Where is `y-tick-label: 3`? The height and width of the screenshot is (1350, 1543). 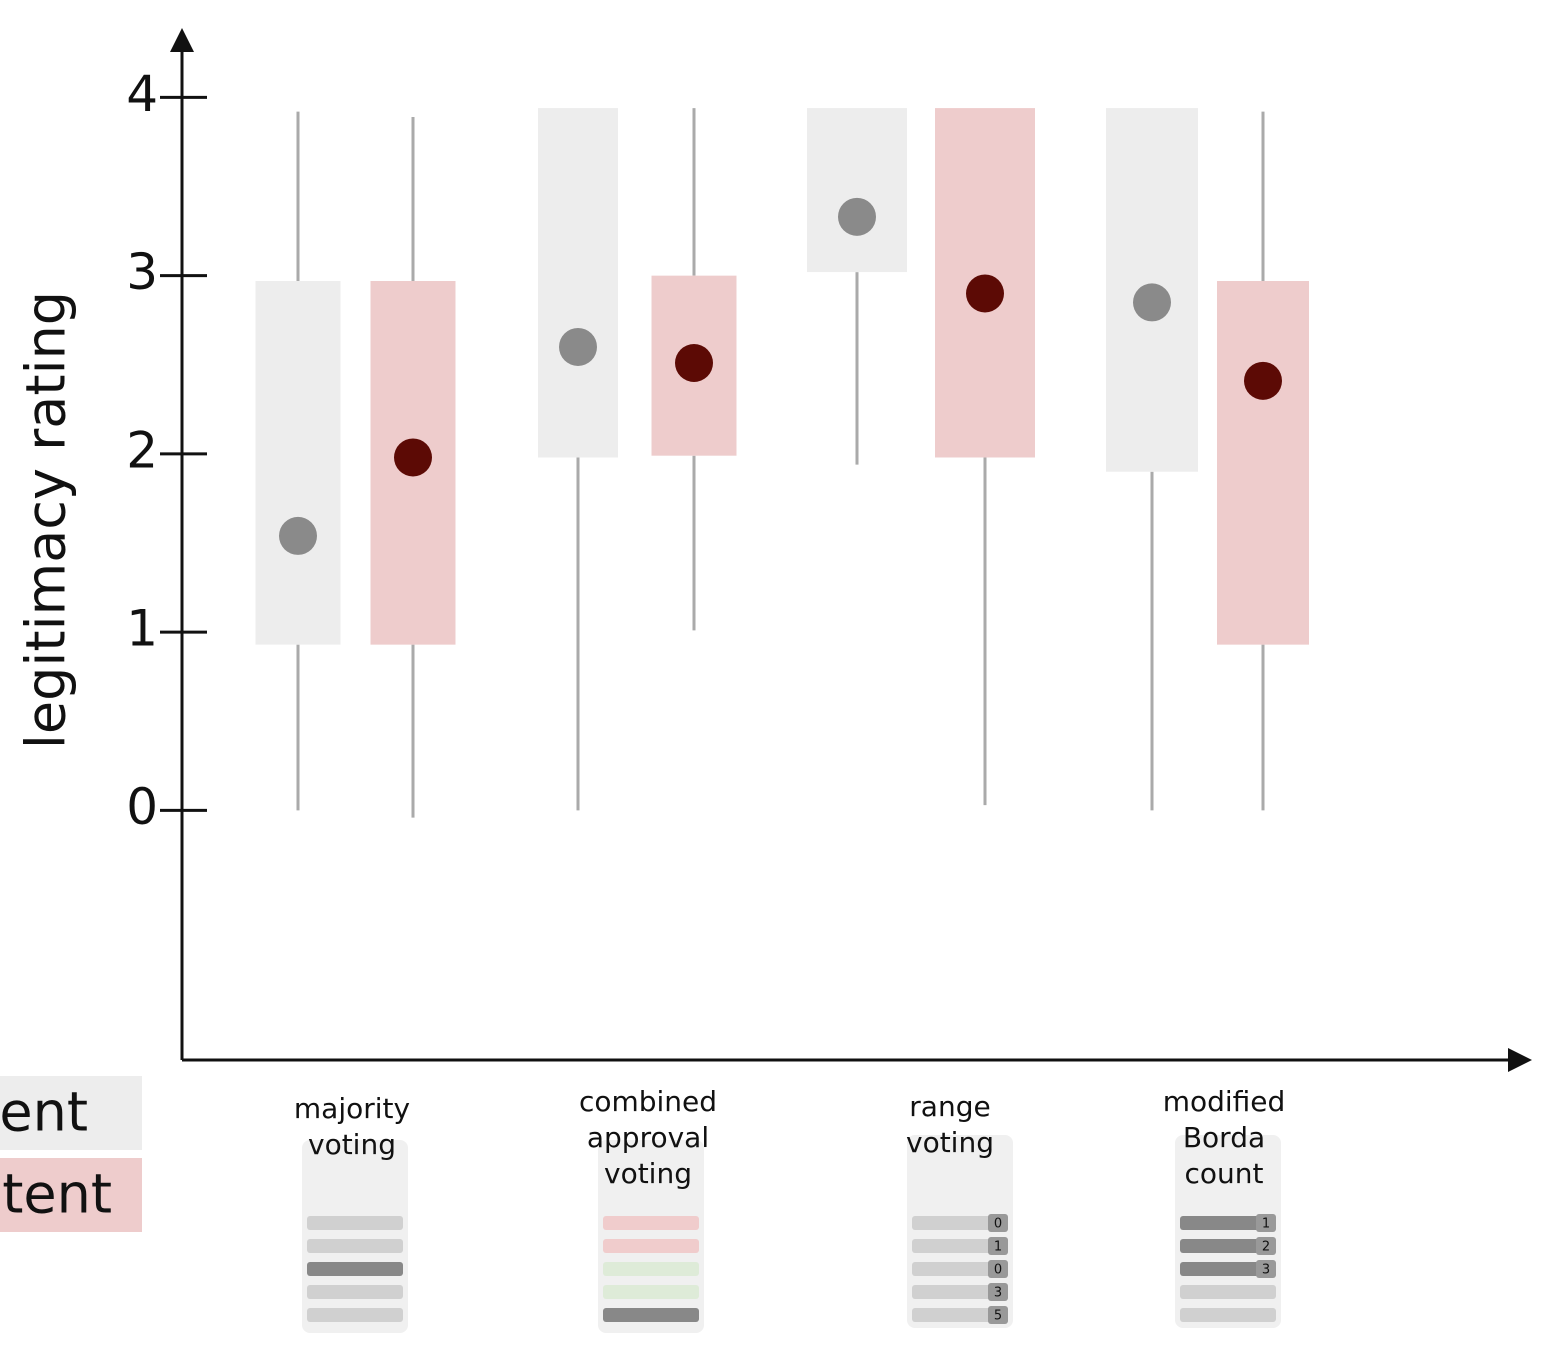
y-tick-label: 3 is located at coordinates (142, 272).